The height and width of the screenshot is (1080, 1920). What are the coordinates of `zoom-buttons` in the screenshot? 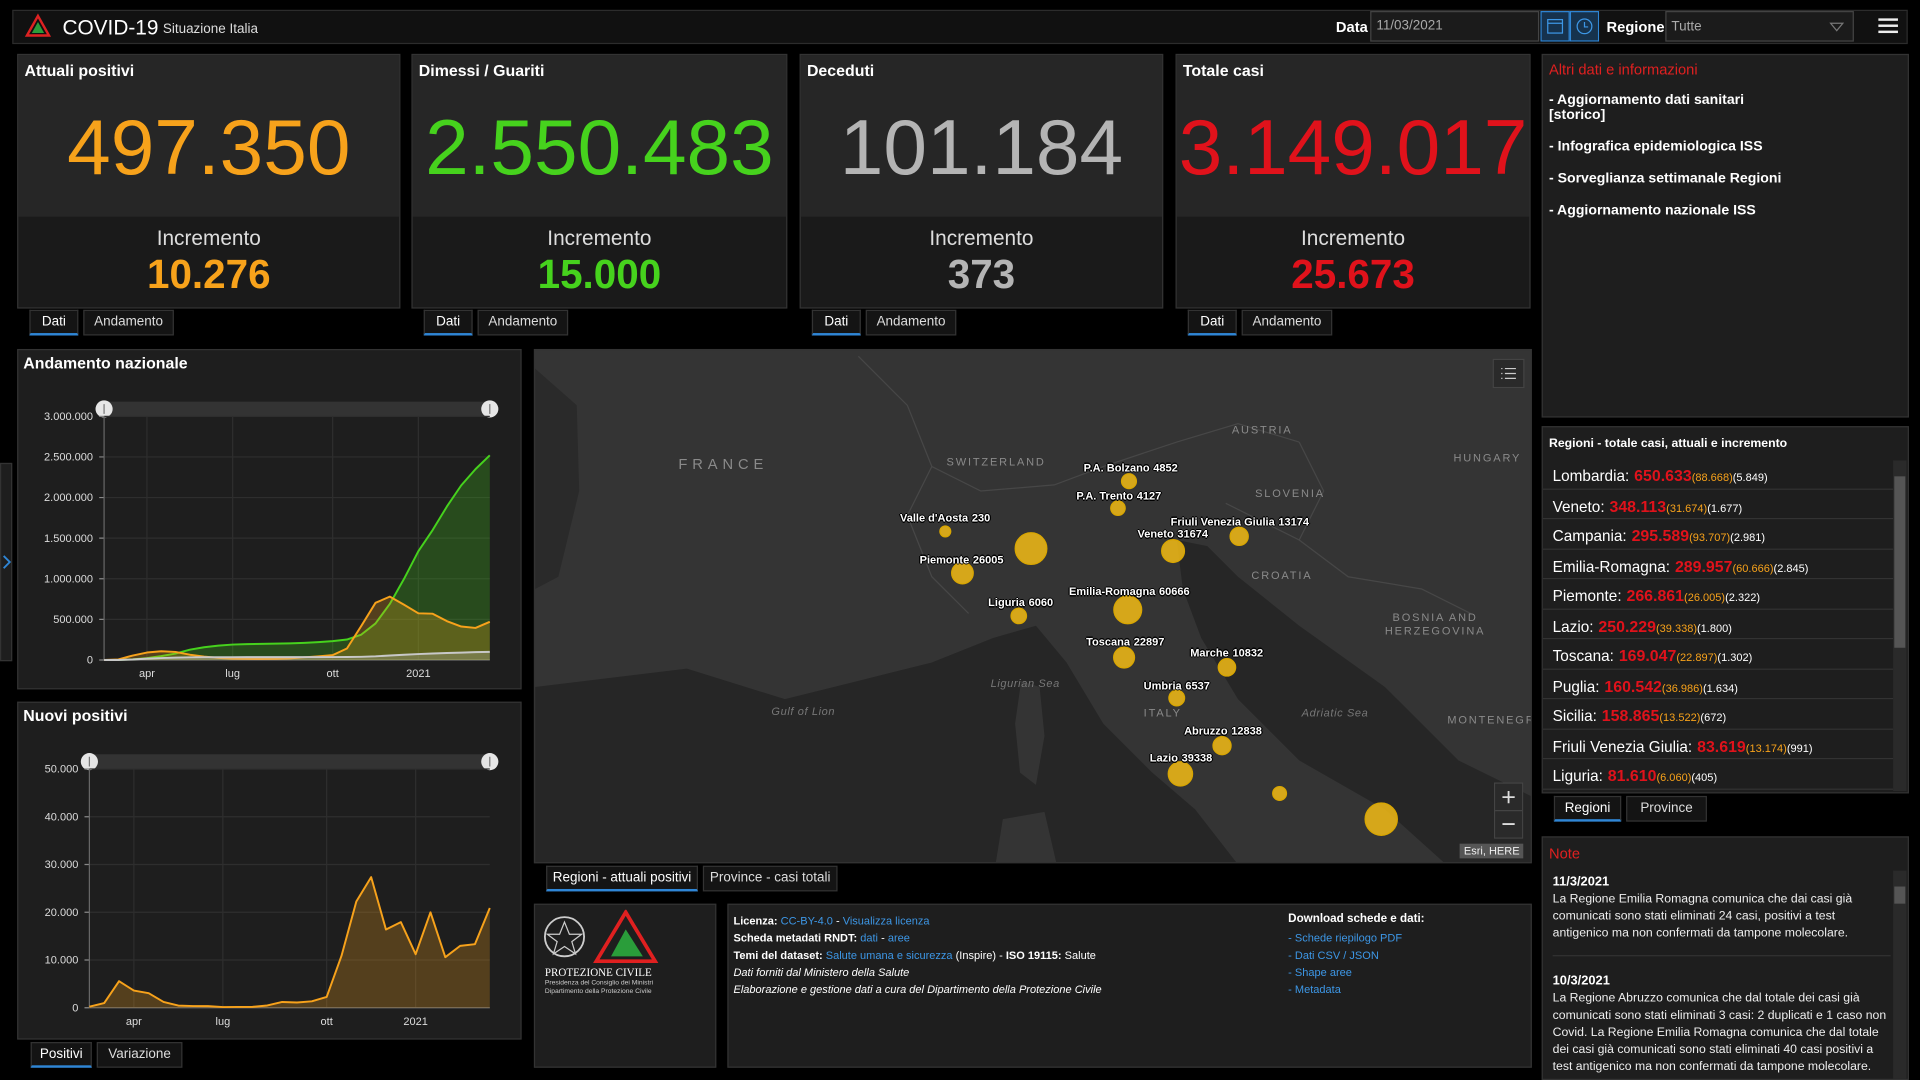 It's located at (1508, 810).